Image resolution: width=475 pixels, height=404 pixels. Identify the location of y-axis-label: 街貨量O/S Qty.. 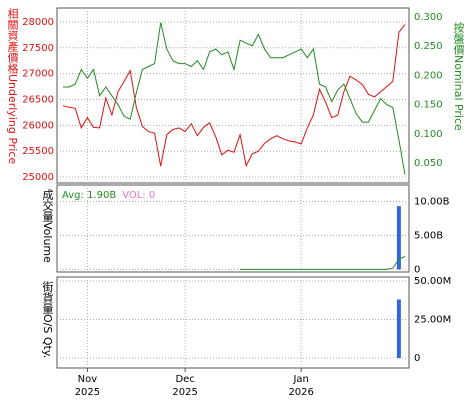
(47, 319).